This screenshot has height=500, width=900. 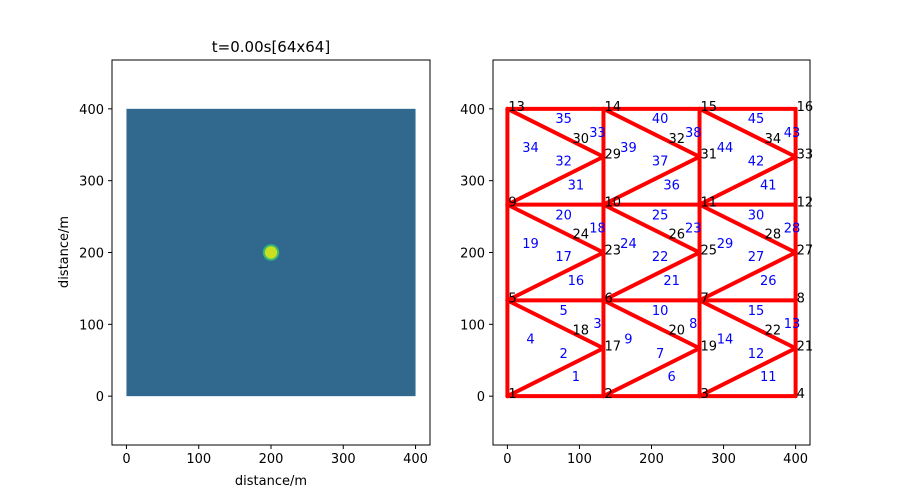 I want to click on mesh-node-label: 21, so click(x=805, y=346).